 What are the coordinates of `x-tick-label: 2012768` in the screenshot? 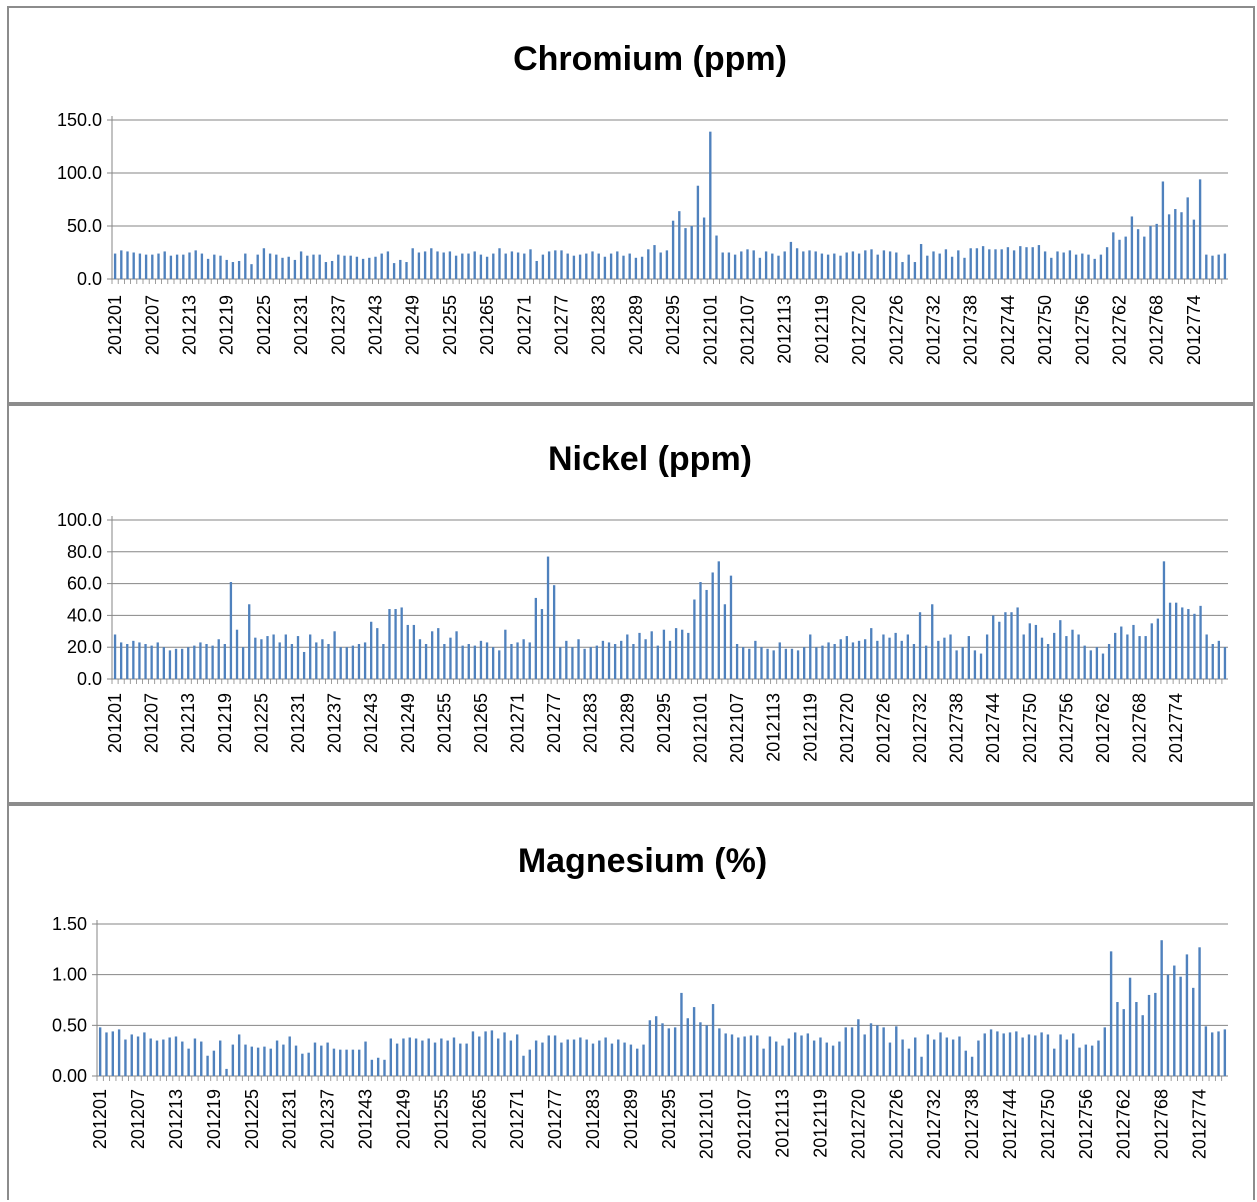 It's located at (1162, 1124).